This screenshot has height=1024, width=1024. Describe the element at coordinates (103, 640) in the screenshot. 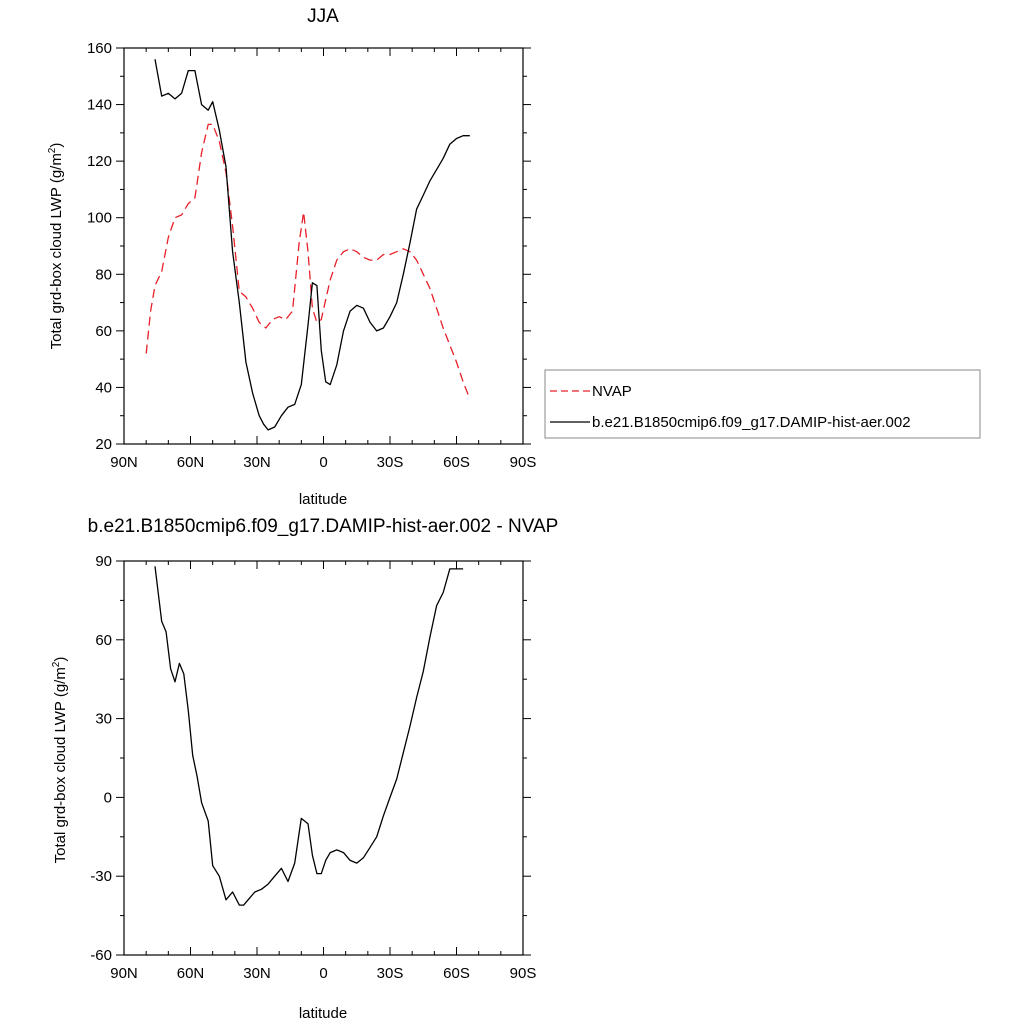

I see `bottom-y-tick-label: 60` at that location.